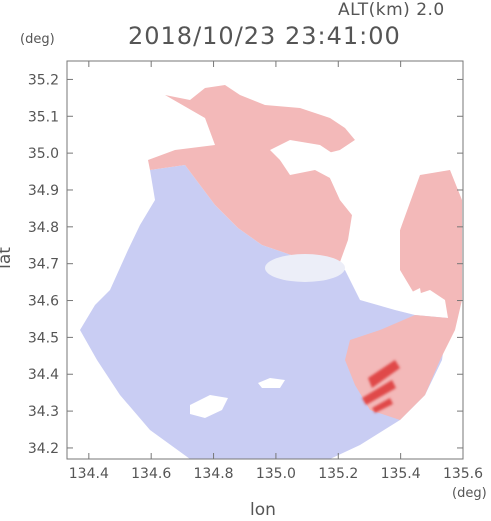  Describe the element at coordinates (214, 474) in the screenshot. I see `x-tick-label: 134.8` at that location.